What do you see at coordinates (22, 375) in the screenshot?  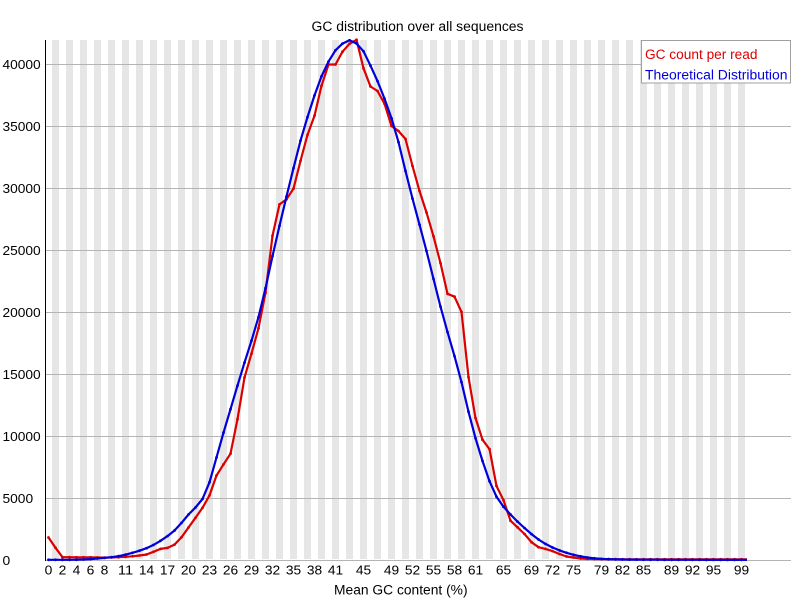 I see `svg-text: 15000` at bounding box center [22, 375].